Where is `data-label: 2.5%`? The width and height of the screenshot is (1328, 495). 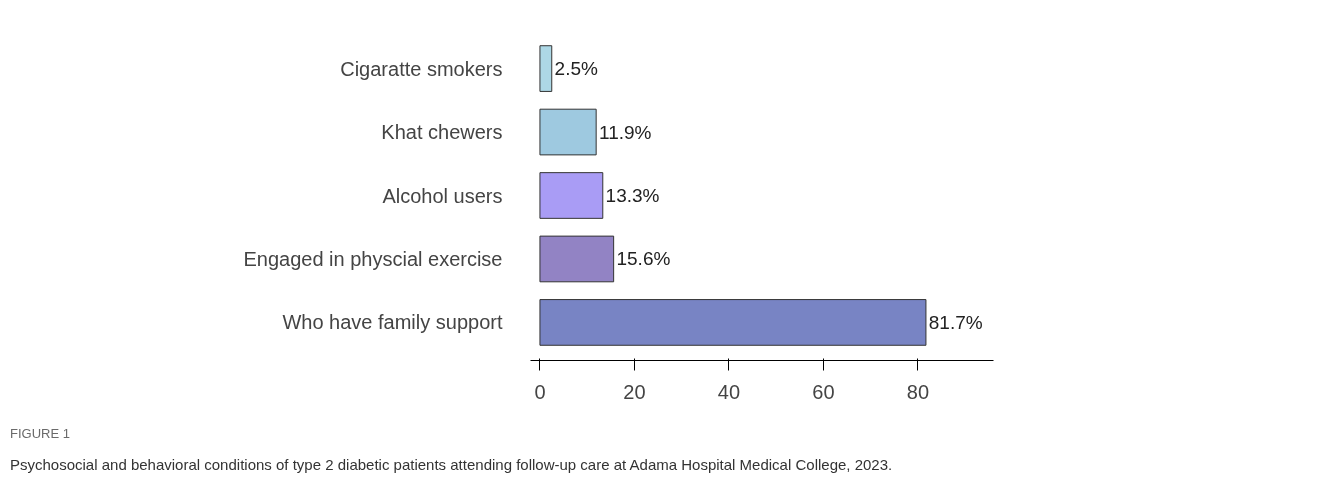 data-label: 2.5% is located at coordinates (576, 69).